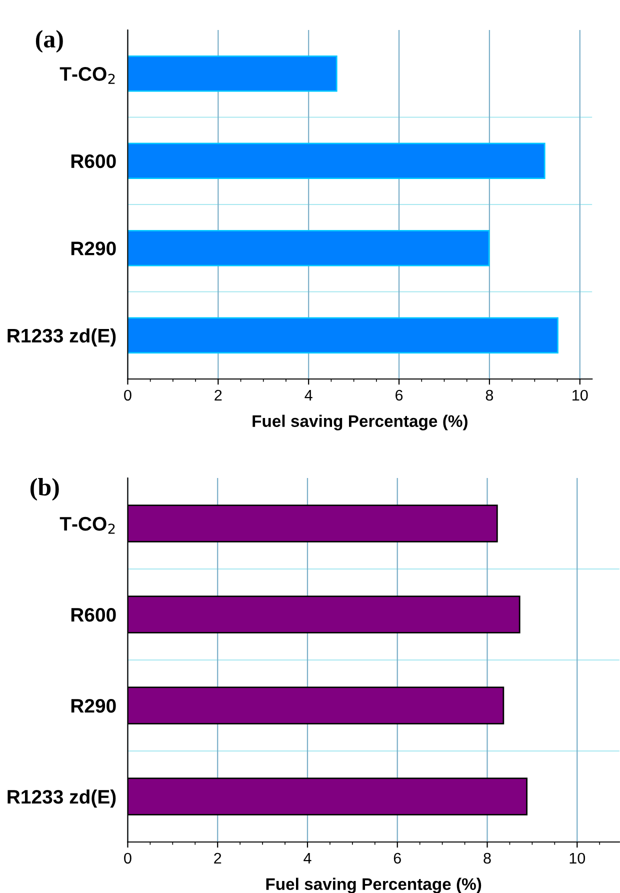  I want to click on chart-title: (b), so click(44, 489).